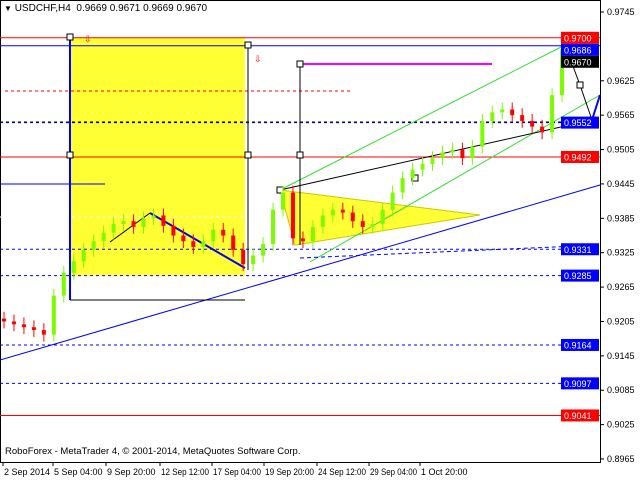 This screenshot has height=480, width=640. I want to click on price-label: 0.9164, so click(578, 345).